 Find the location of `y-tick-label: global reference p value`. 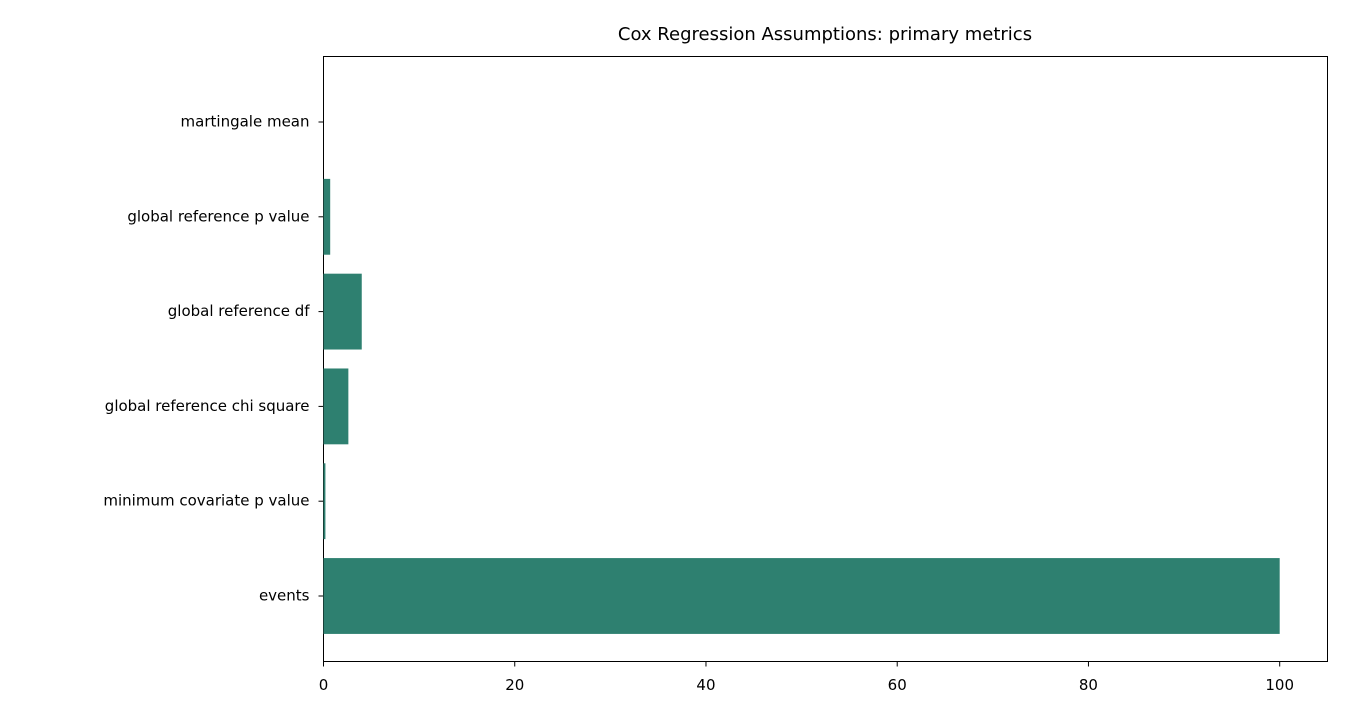

y-tick-label: global reference p value is located at coordinates (218, 216).